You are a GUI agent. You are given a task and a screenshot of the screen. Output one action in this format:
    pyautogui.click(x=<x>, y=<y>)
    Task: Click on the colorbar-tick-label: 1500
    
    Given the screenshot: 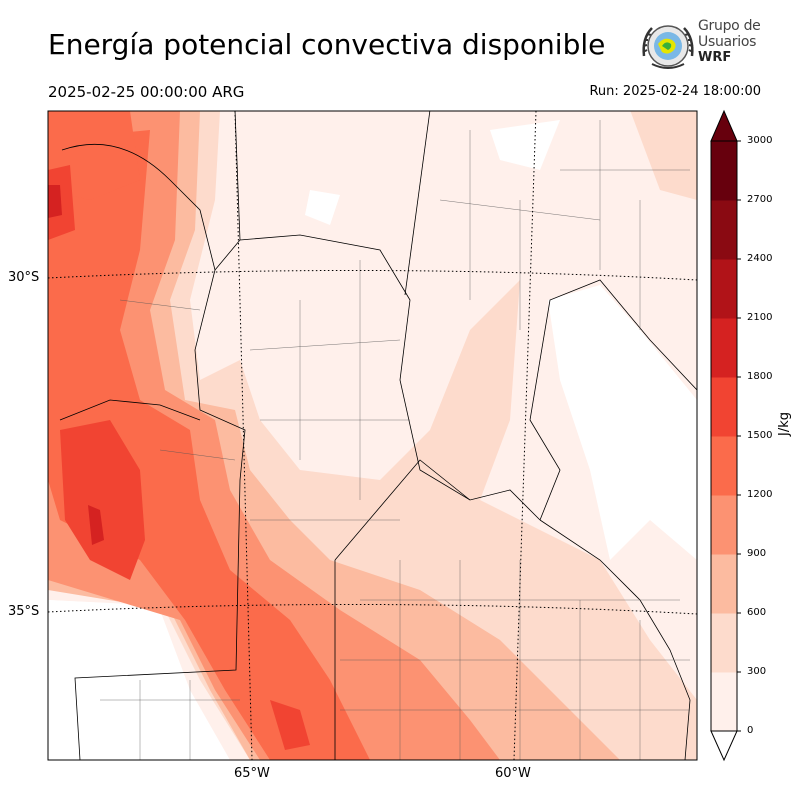 What is the action you would take?
    pyautogui.click(x=760, y=435)
    